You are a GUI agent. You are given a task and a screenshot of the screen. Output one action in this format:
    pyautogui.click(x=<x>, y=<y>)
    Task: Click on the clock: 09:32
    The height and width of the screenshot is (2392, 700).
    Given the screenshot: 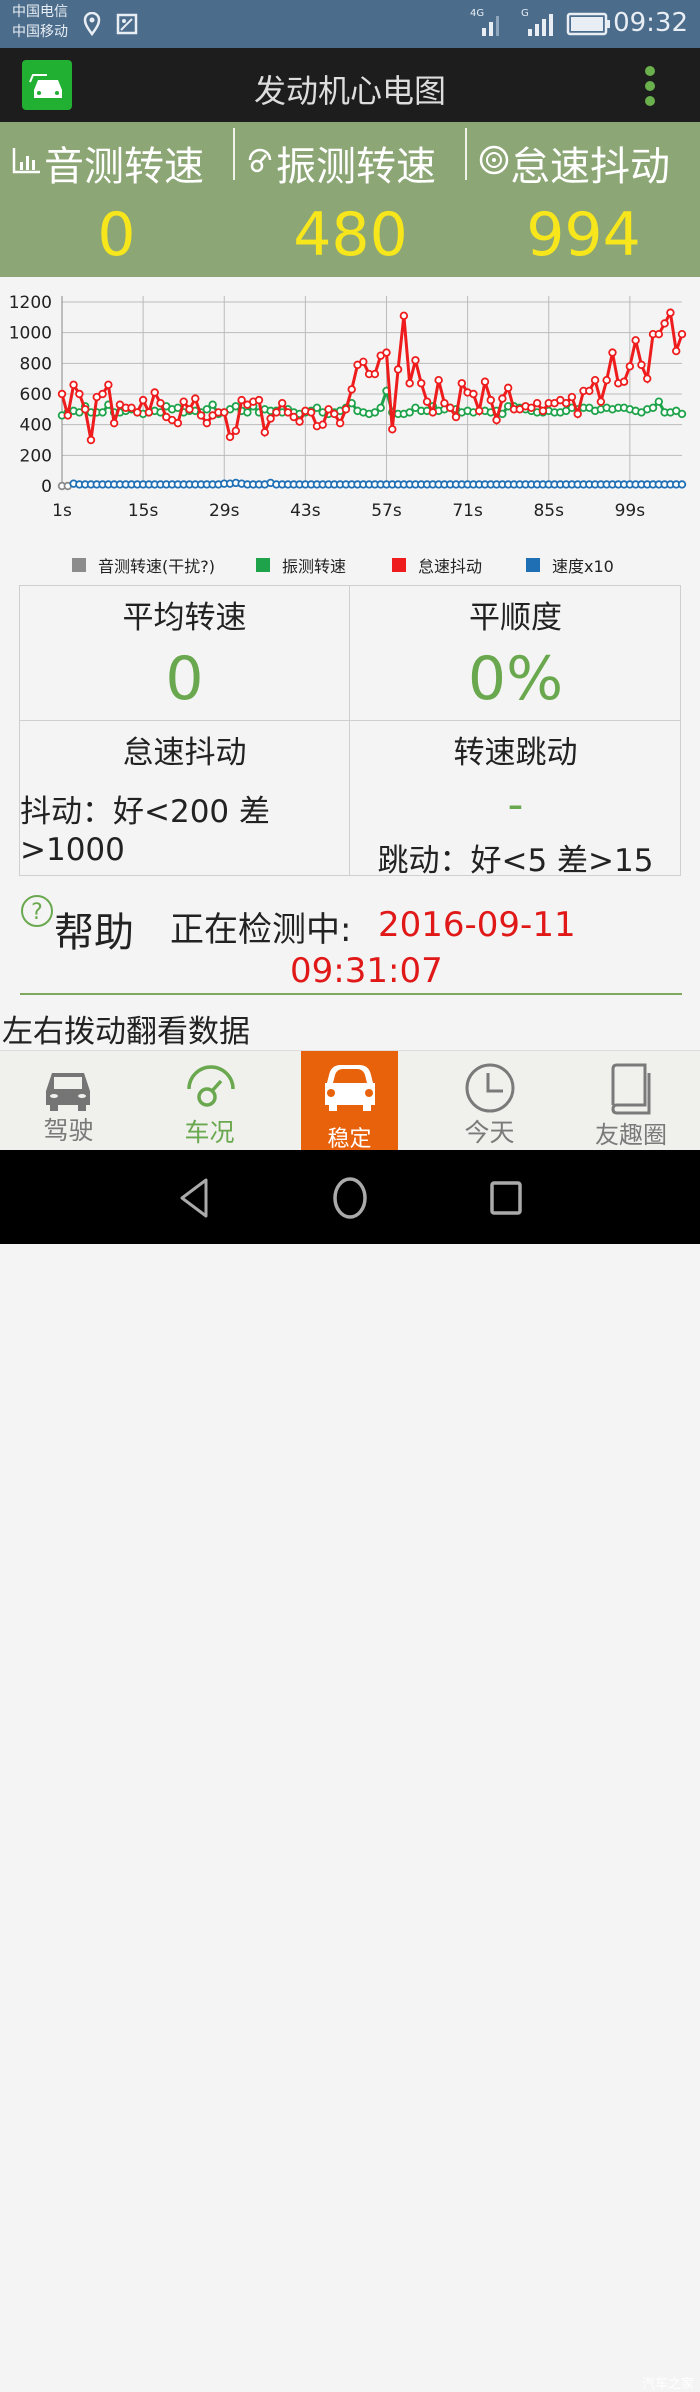 What is the action you would take?
    pyautogui.click(x=650, y=23)
    